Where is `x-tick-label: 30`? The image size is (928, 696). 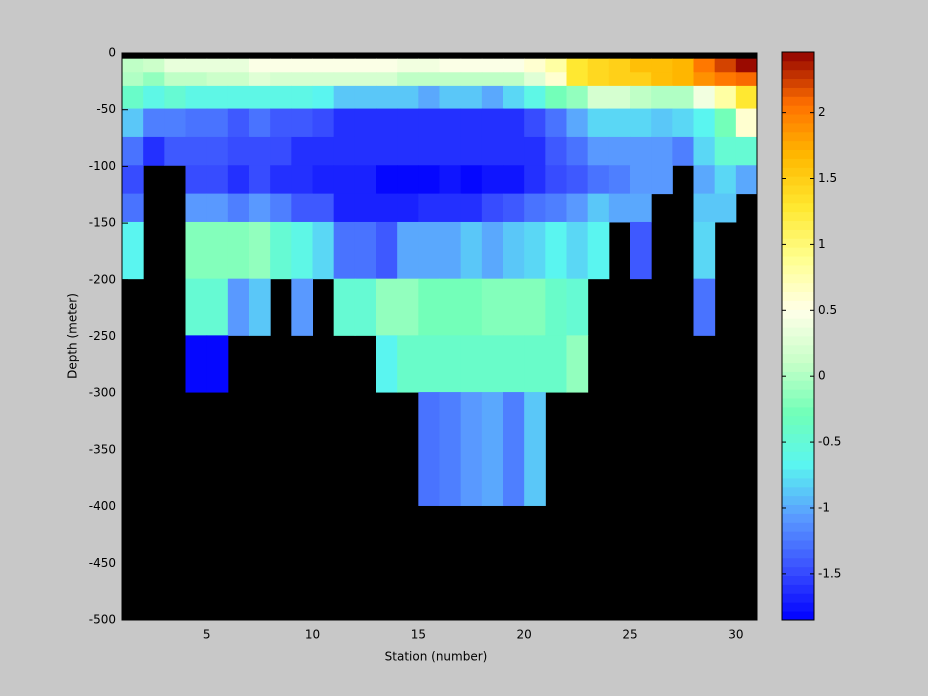 x-tick-label: 30 is located at coordinates (735, 635).